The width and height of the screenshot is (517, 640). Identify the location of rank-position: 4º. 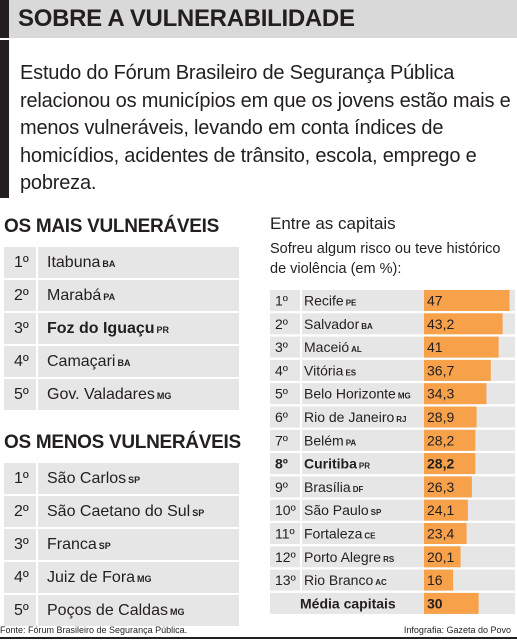
(21, 361).